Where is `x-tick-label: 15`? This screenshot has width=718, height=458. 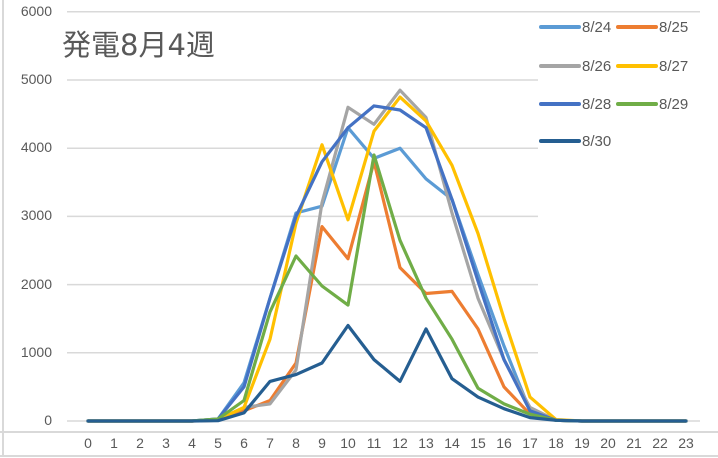
x-tick-label: 15 is located at coordinates (478, 443).